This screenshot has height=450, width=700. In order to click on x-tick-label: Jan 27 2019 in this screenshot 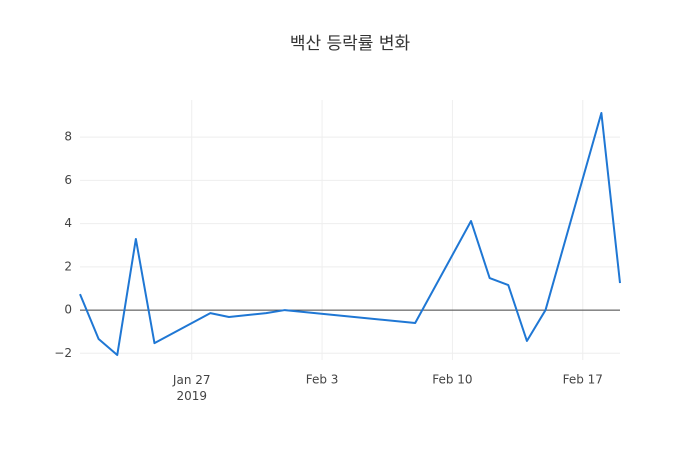, I will do `click(191, 388)`.